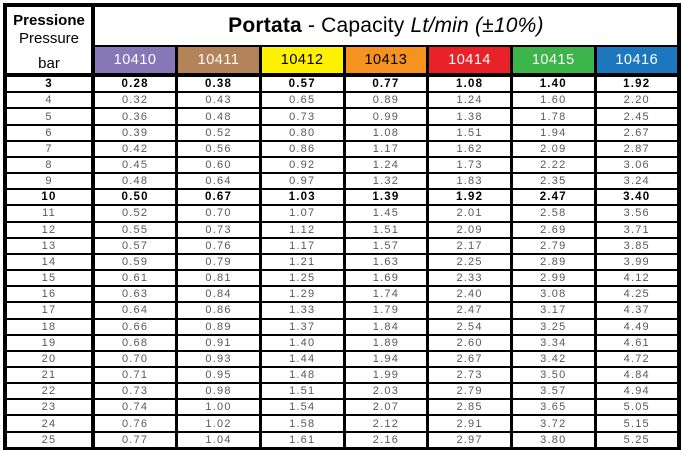 The image size is (681, 450). I want to click on capacity-value: 2.17, so click(469, 245).